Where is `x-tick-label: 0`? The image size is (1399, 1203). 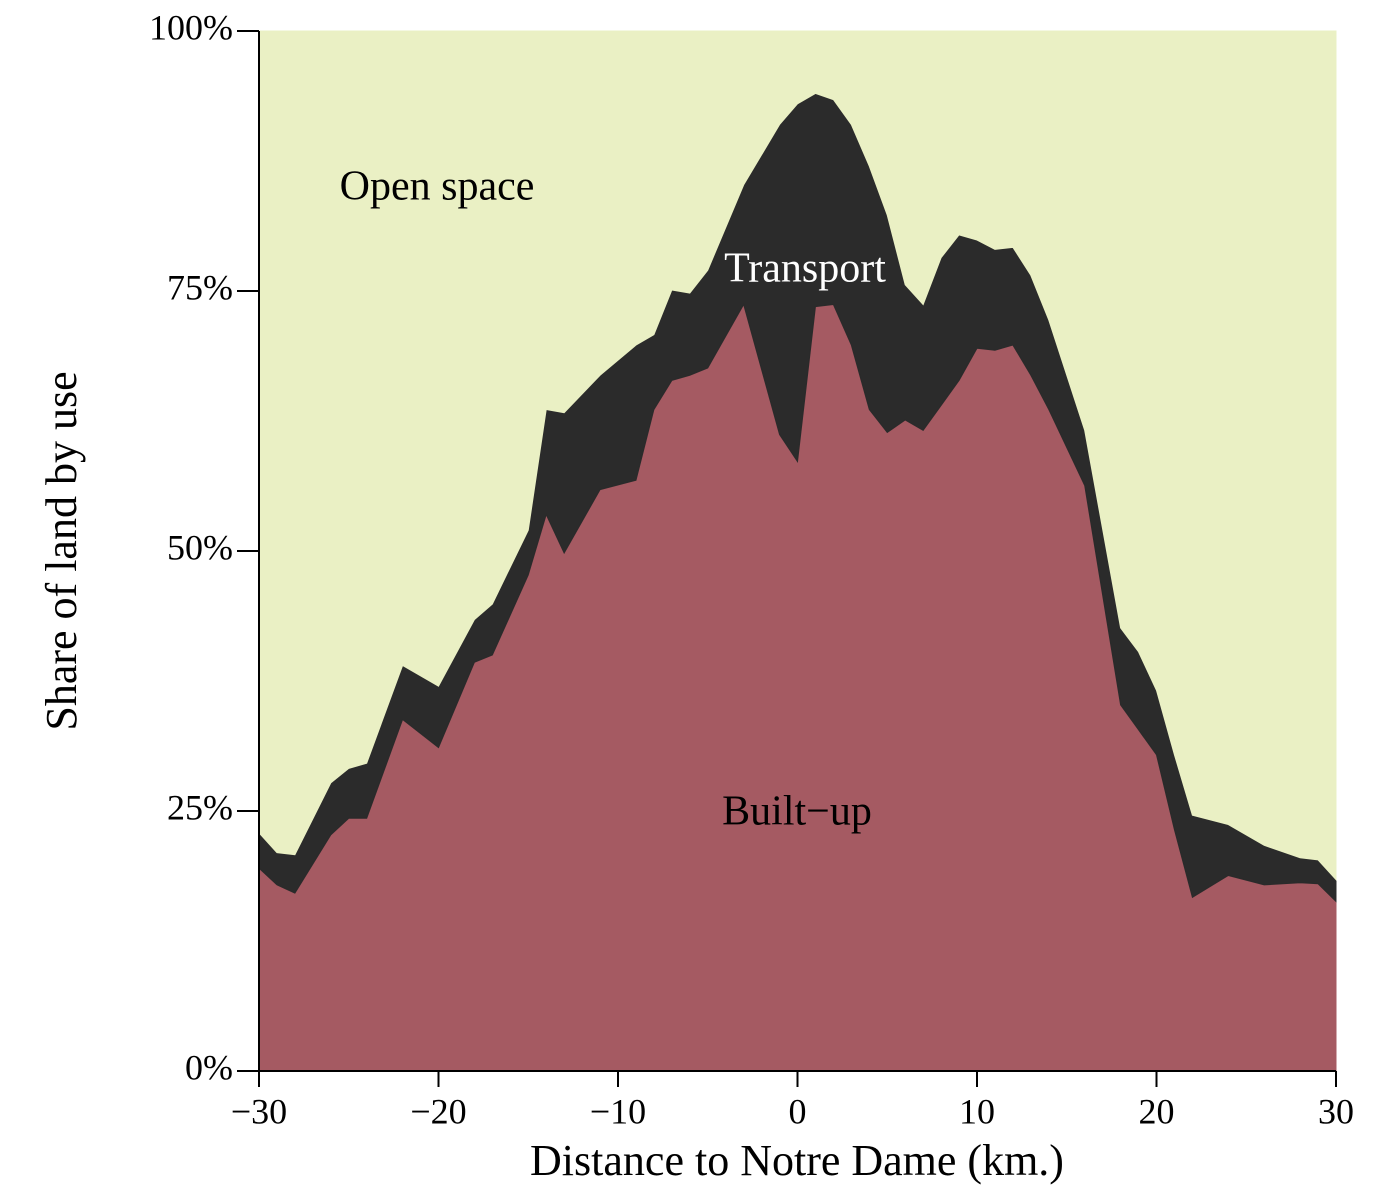 x-tick-label: 0 is located at coordinates (798, 1111).